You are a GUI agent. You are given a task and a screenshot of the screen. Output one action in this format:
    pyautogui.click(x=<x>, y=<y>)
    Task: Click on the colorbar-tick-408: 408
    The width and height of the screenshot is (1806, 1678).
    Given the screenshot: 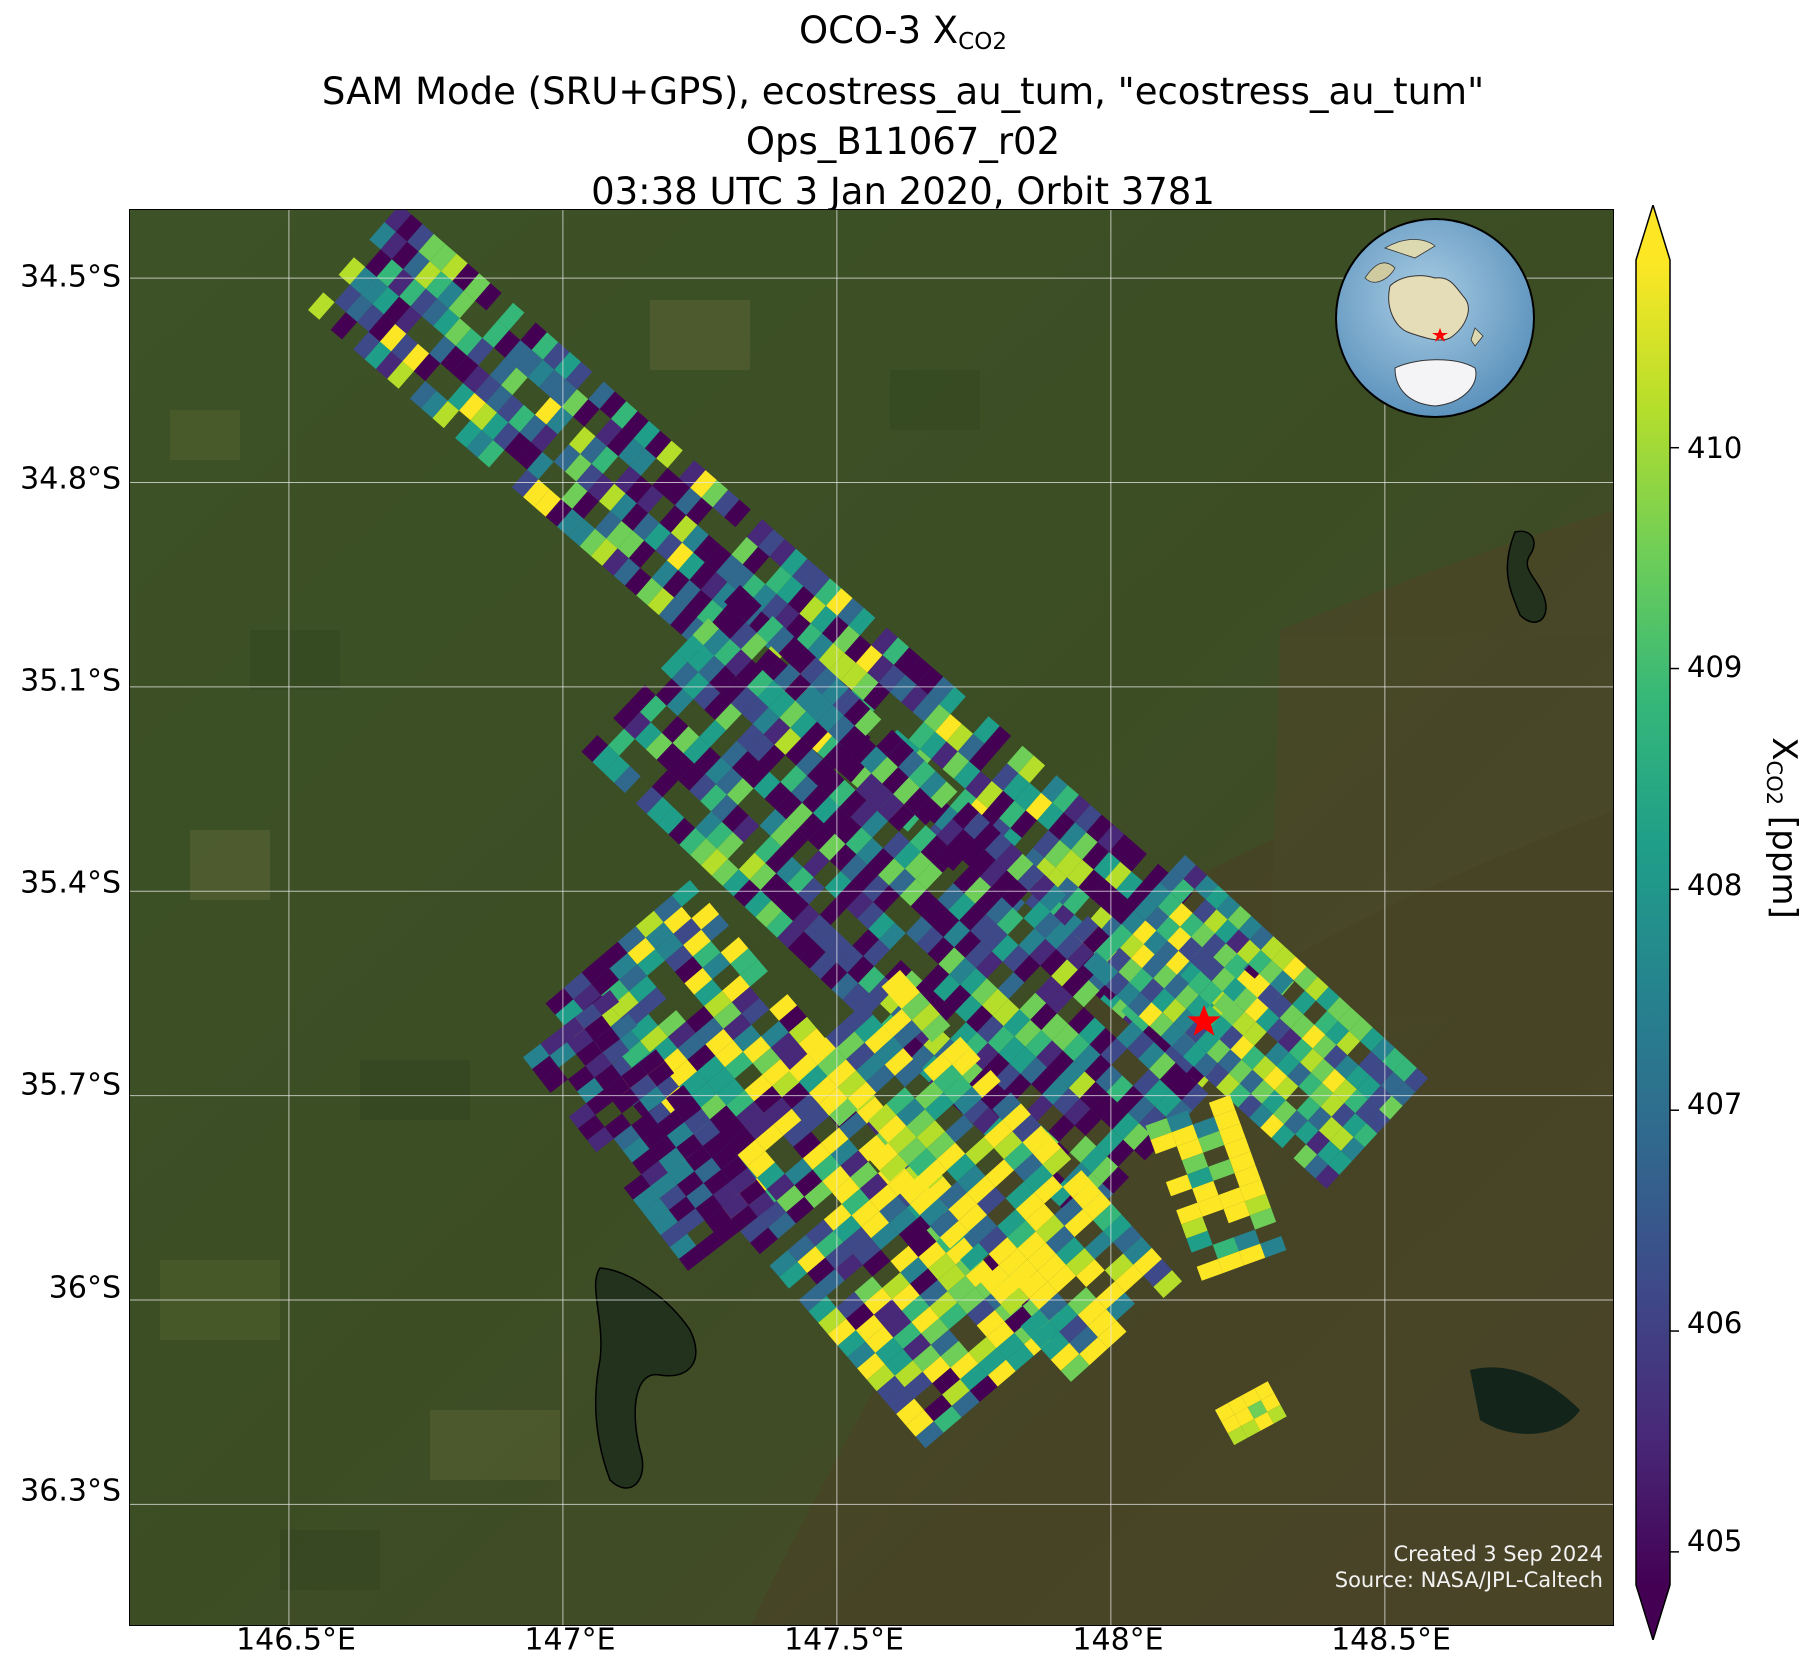 What is the action you would take?
    pyautogui.click(x=1715, y=885)
    